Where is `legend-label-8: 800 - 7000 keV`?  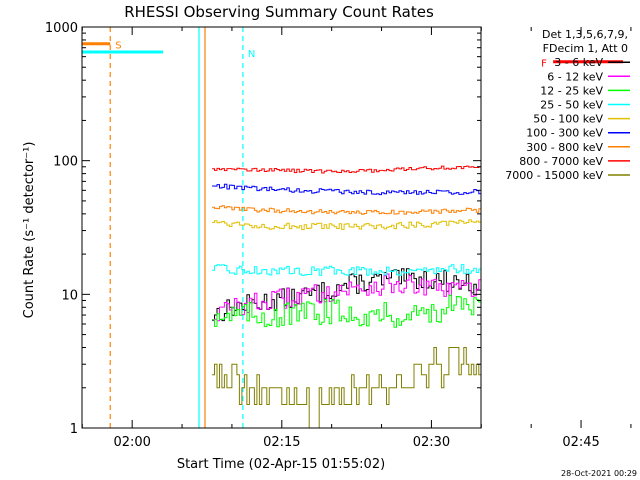
legend-label-8: 800 - 7000 keV is located at coordinates (561, 161).